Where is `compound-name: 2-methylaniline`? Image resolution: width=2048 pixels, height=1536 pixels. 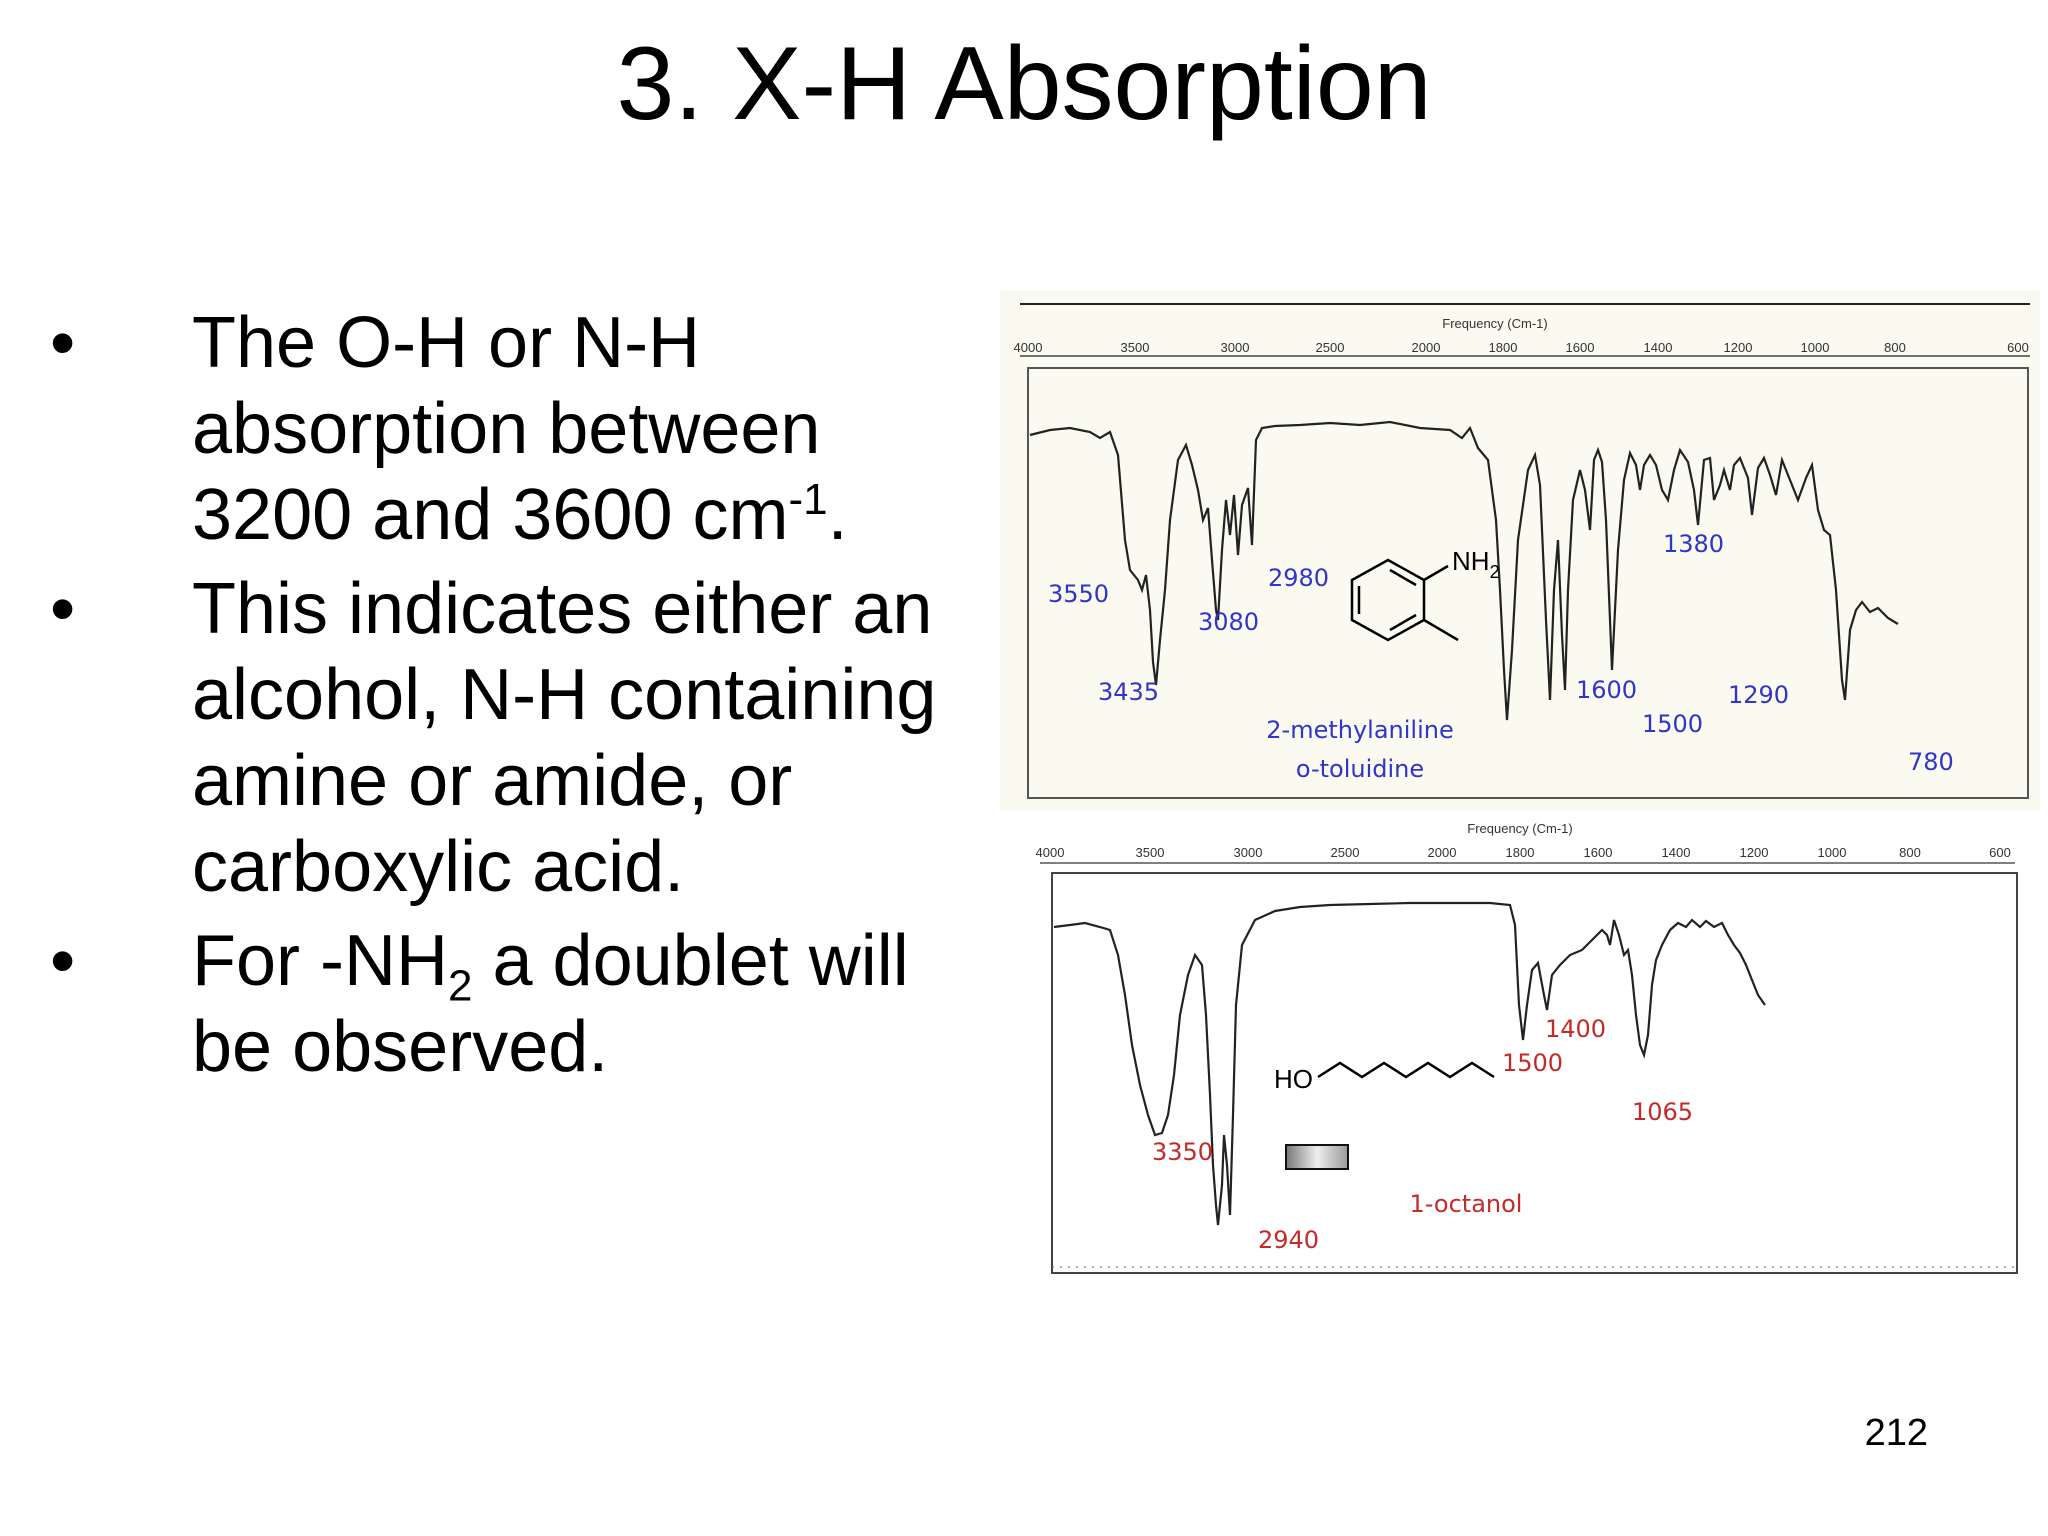
compound-name: 2-methylaniline is located at coordinates (1359, 730).